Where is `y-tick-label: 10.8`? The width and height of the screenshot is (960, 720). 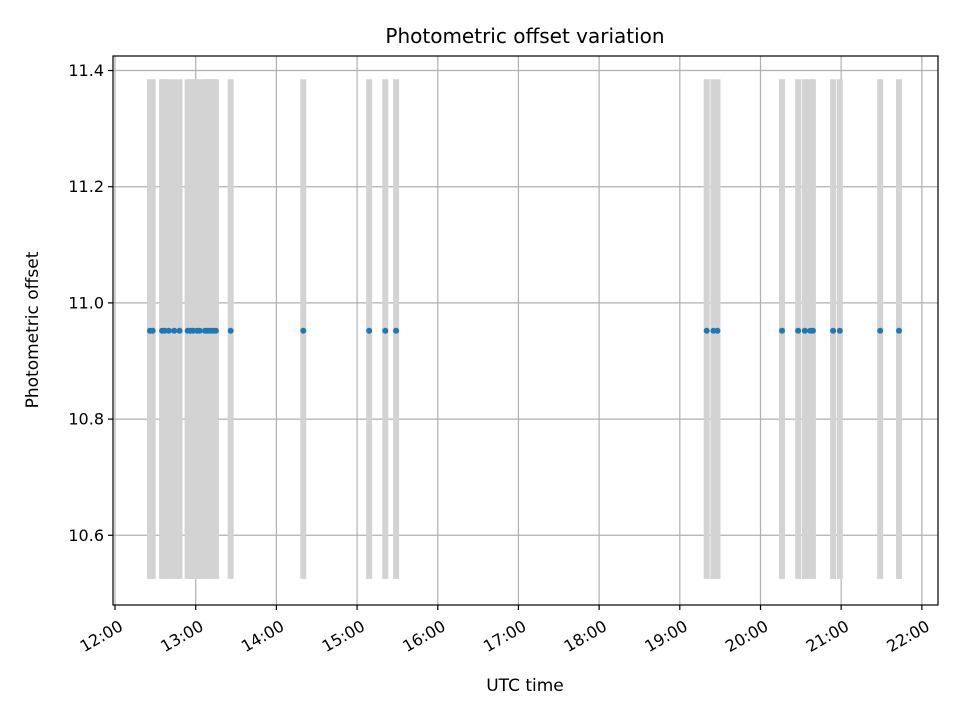
y-tick-label: 10.8 is located at coordinates (86, 419).